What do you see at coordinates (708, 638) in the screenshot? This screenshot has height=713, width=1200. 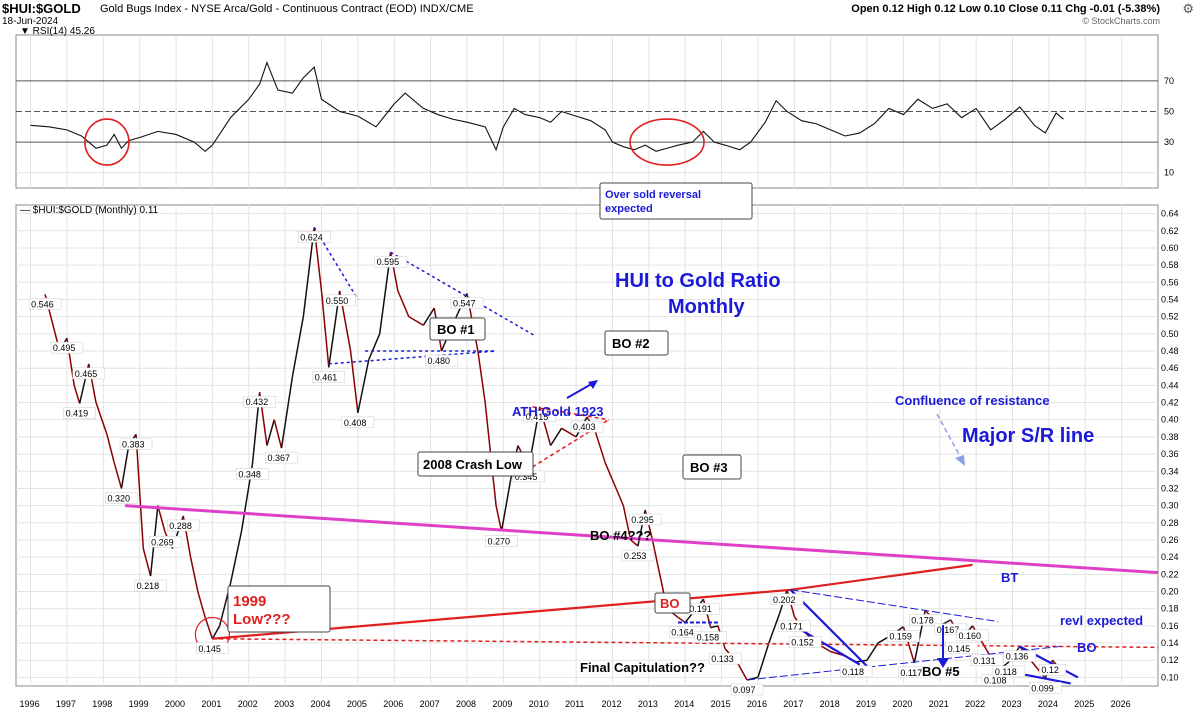 I see `value-label: 0.158` at bounding box center [708, 638].